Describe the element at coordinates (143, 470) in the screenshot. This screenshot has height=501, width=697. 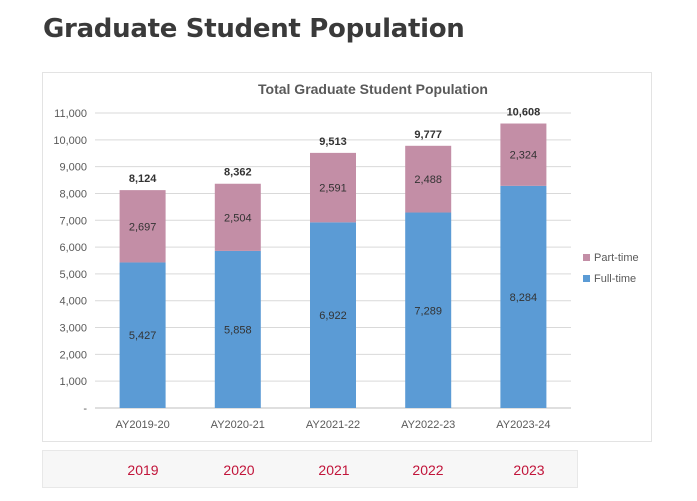
I see `year-label: 2019` at that location.